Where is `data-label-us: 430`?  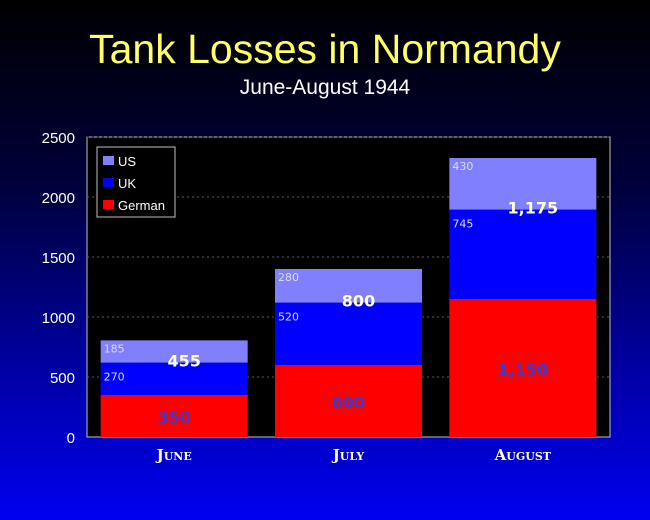
data-label-us: 430 is located at coordinates (462, 166).